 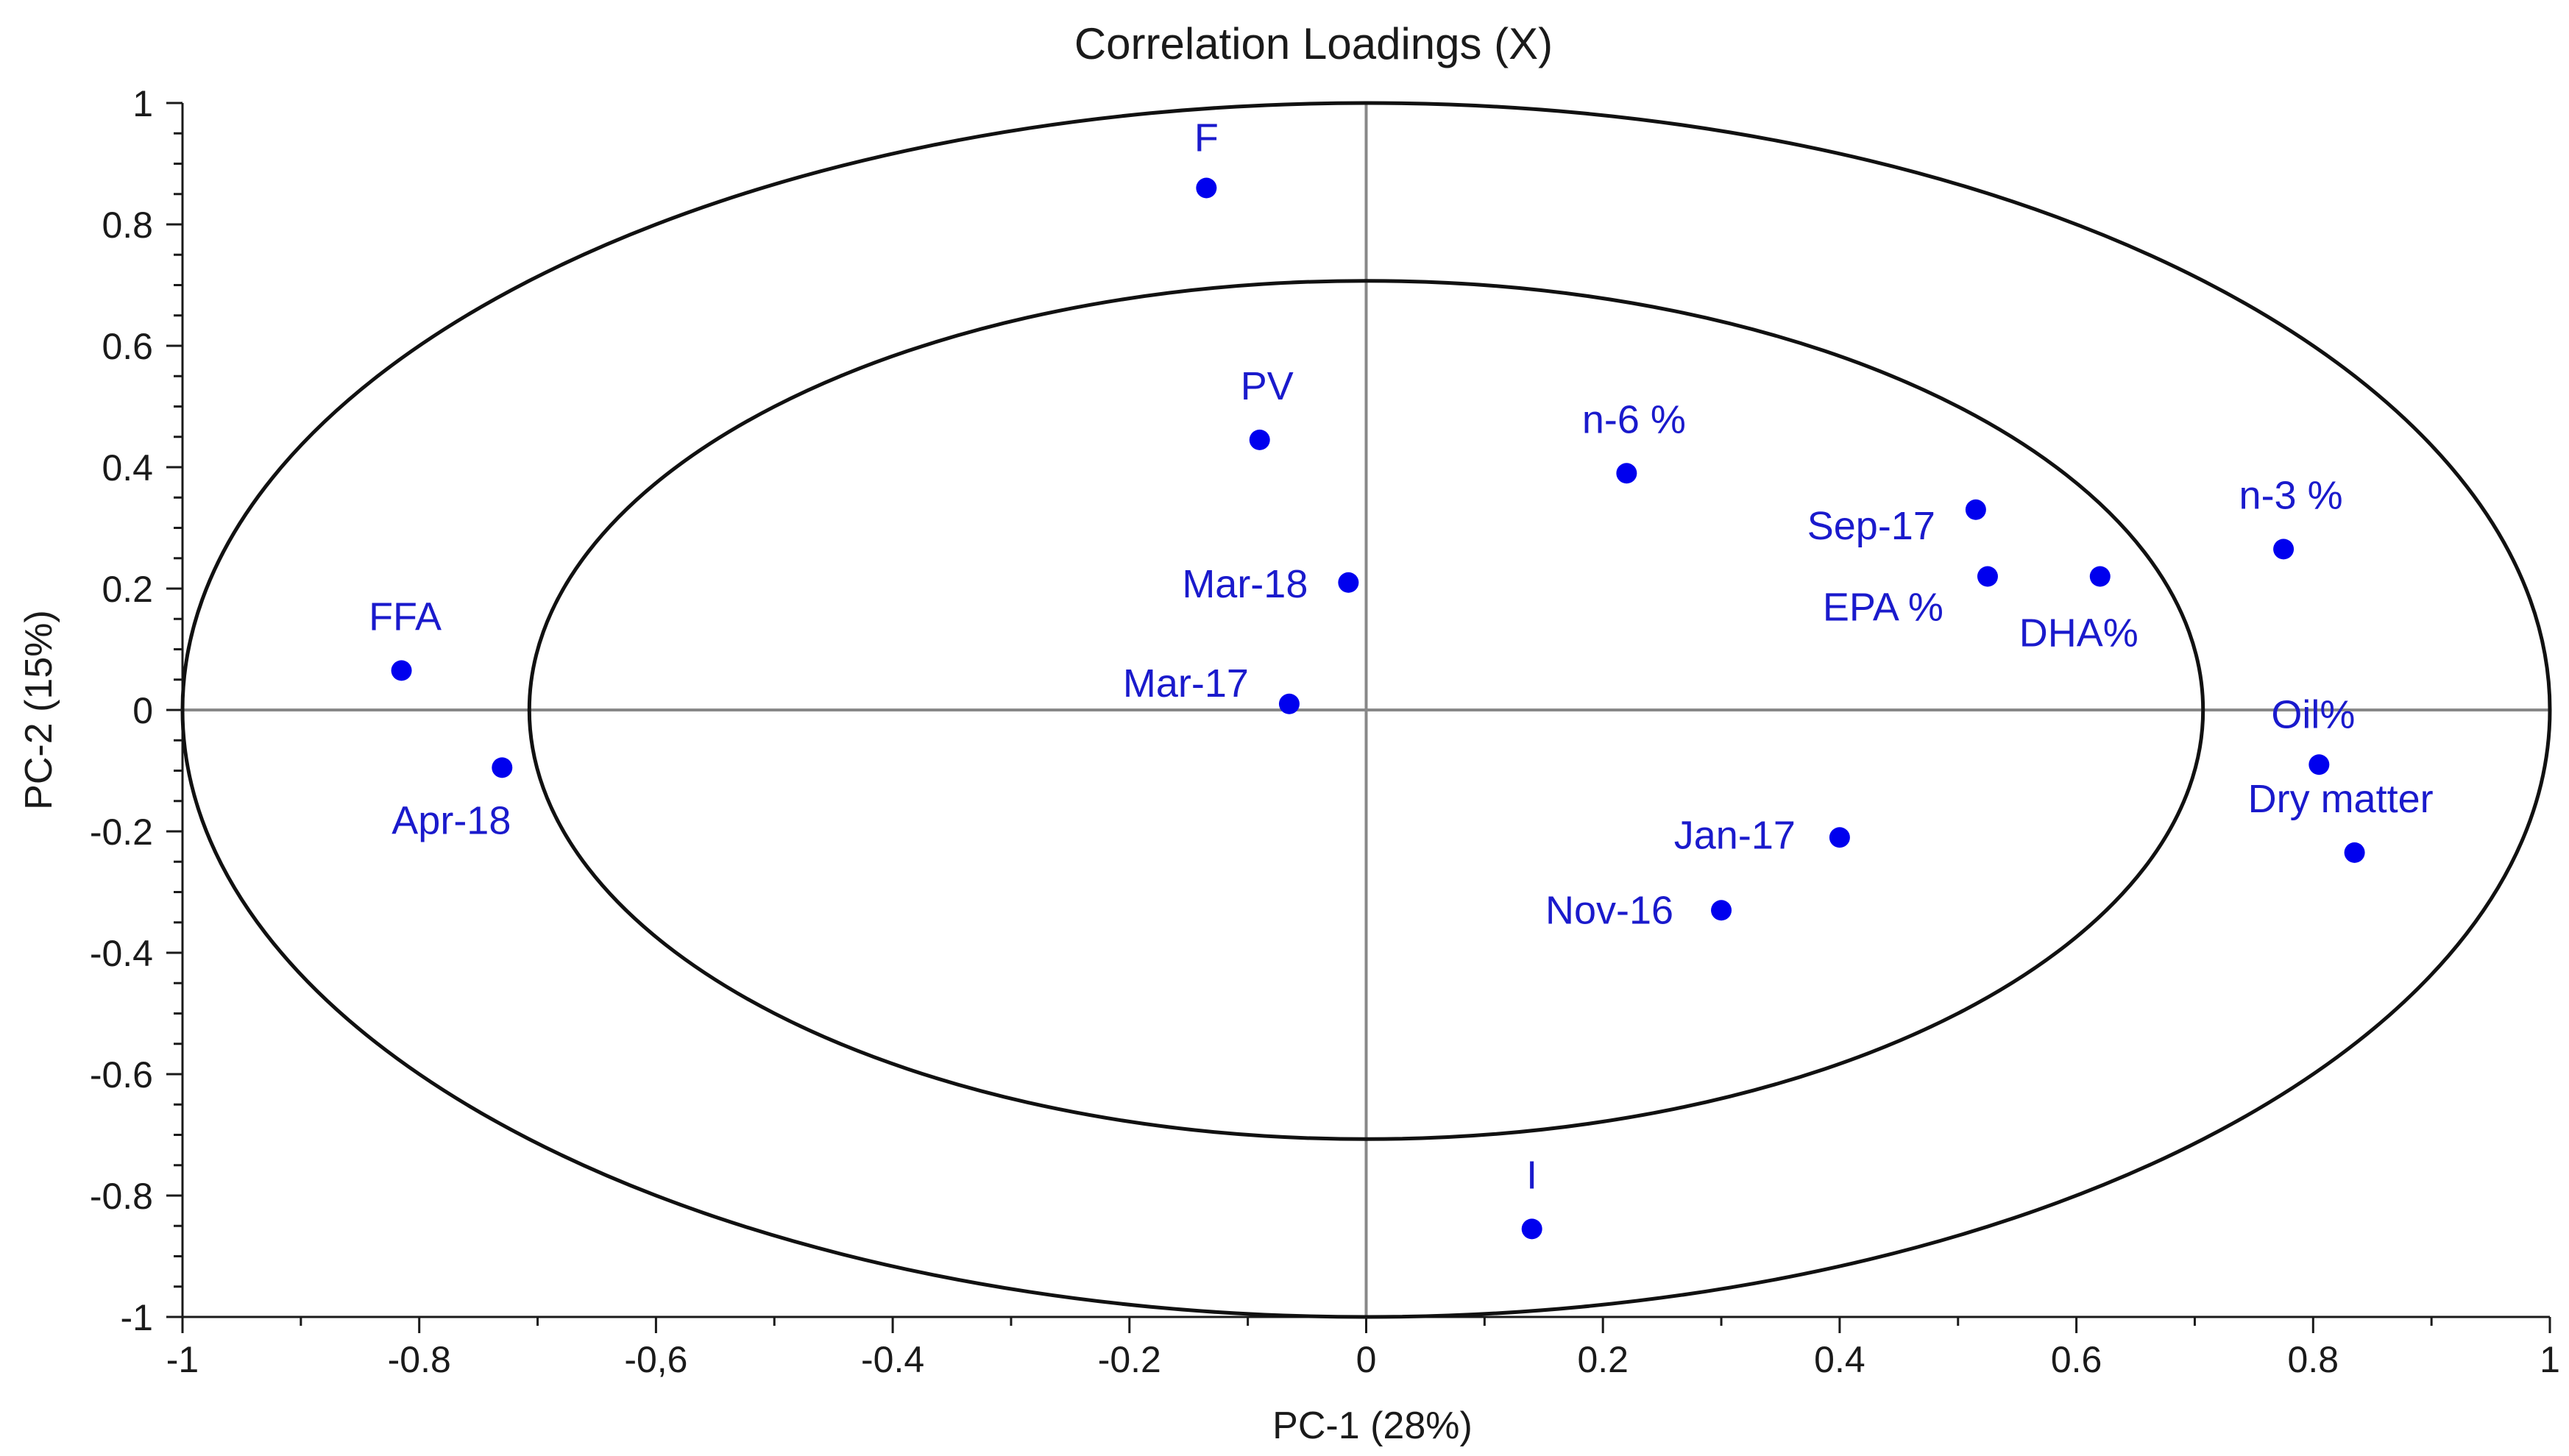 I want to click on chart-title: Correlation Loadings (X), so click(x=1313, y=44).